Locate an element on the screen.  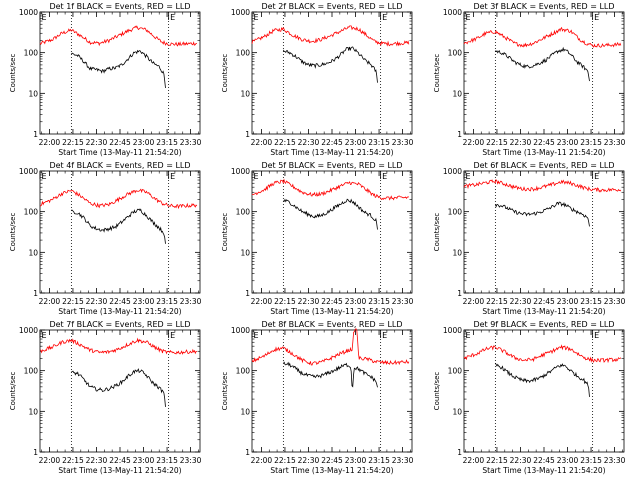
plot-frame is located at coordinates (332, 73).